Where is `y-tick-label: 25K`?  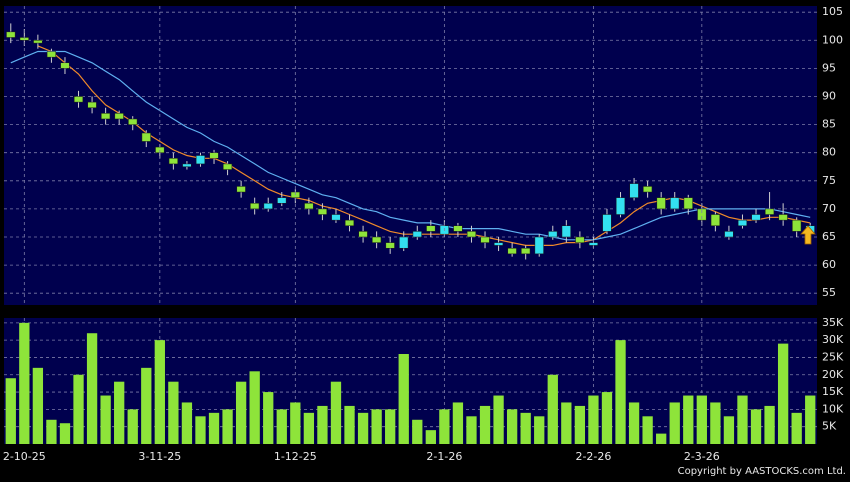 y-tick-label: 25K is located at coordinates (833, 356).